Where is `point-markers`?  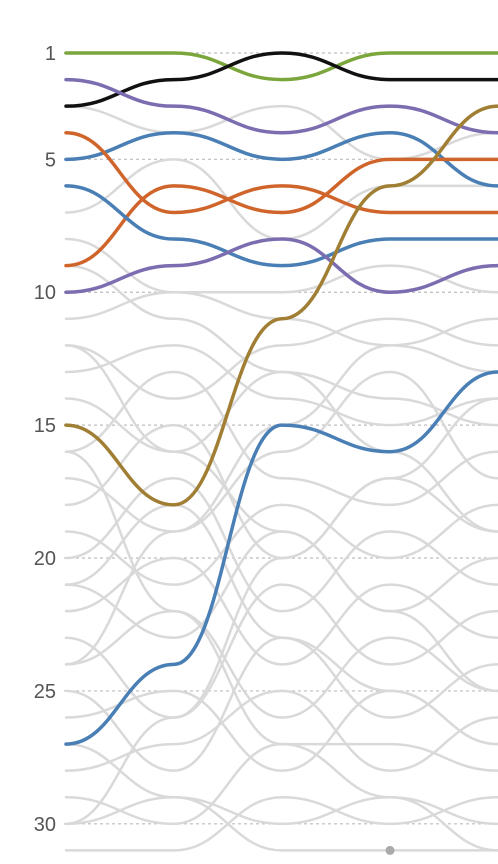 point-markers is located at coordinates (390, 850).